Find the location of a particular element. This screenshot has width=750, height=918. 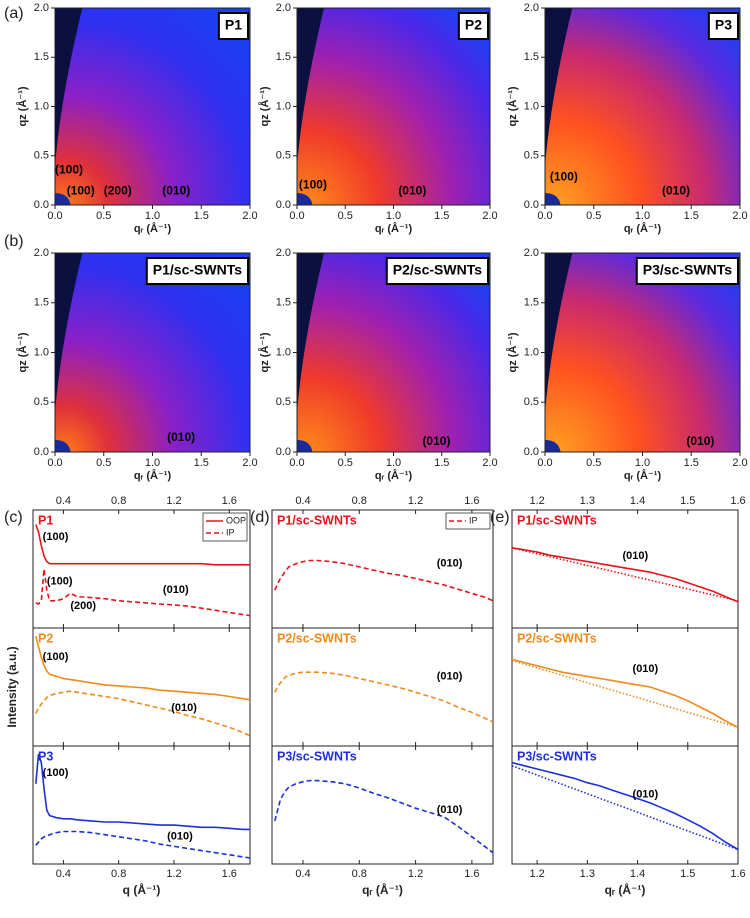

sample-label-text: P1 is located at coordinates (233, 25).